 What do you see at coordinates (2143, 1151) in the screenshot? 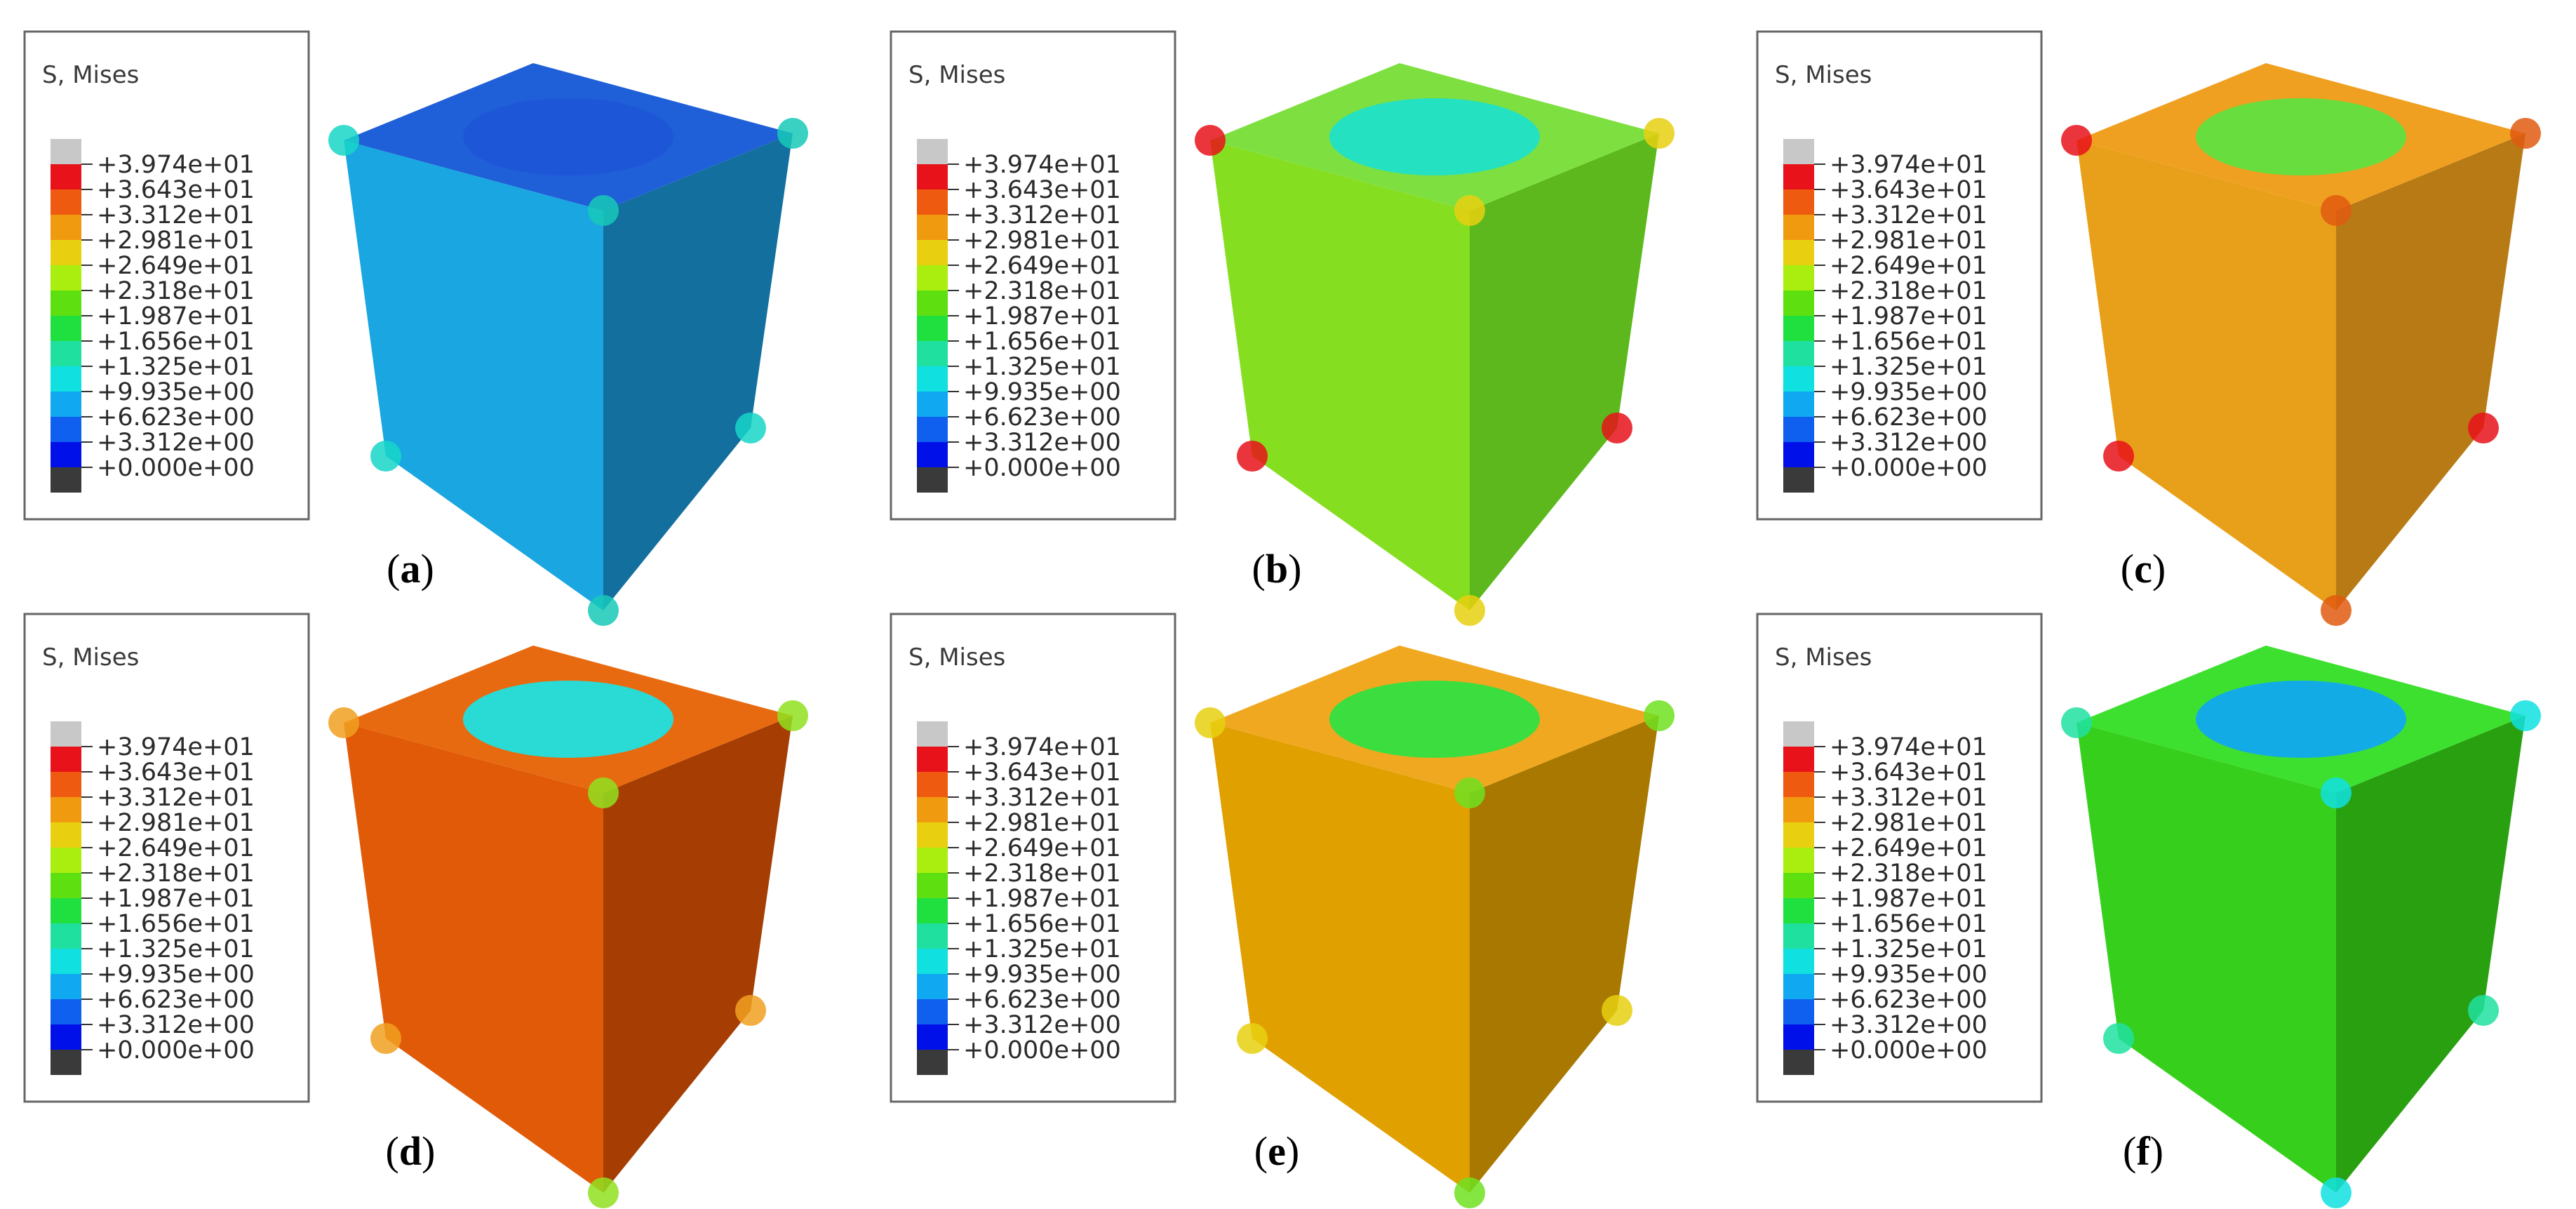
I see `panel-caption: (f)` at bounding box center [2143, 1151].